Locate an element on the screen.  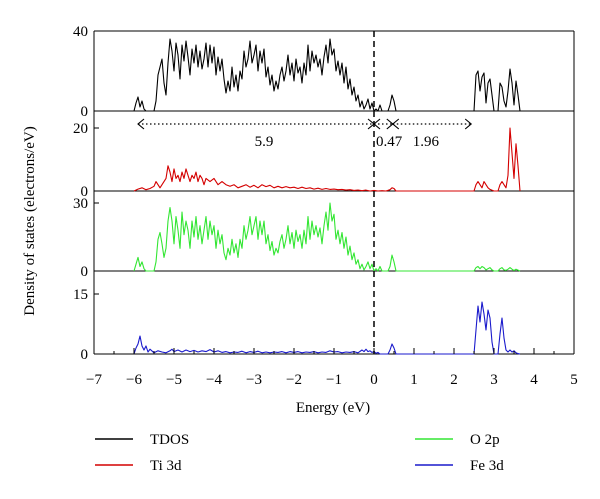
gap-value-label: 0.47 is located at coordinates (389, 142).